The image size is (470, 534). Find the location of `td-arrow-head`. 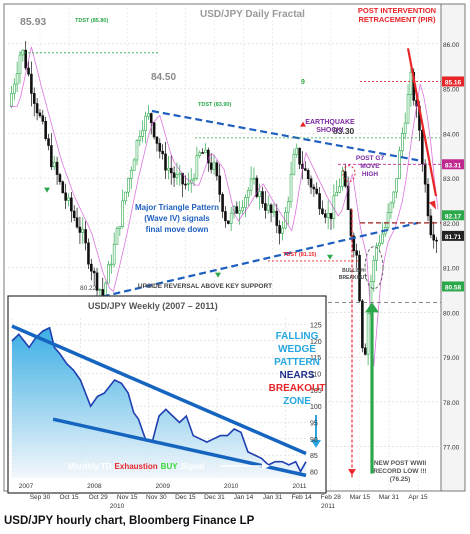

td-arrow-head is located at coordinates (266, 466).